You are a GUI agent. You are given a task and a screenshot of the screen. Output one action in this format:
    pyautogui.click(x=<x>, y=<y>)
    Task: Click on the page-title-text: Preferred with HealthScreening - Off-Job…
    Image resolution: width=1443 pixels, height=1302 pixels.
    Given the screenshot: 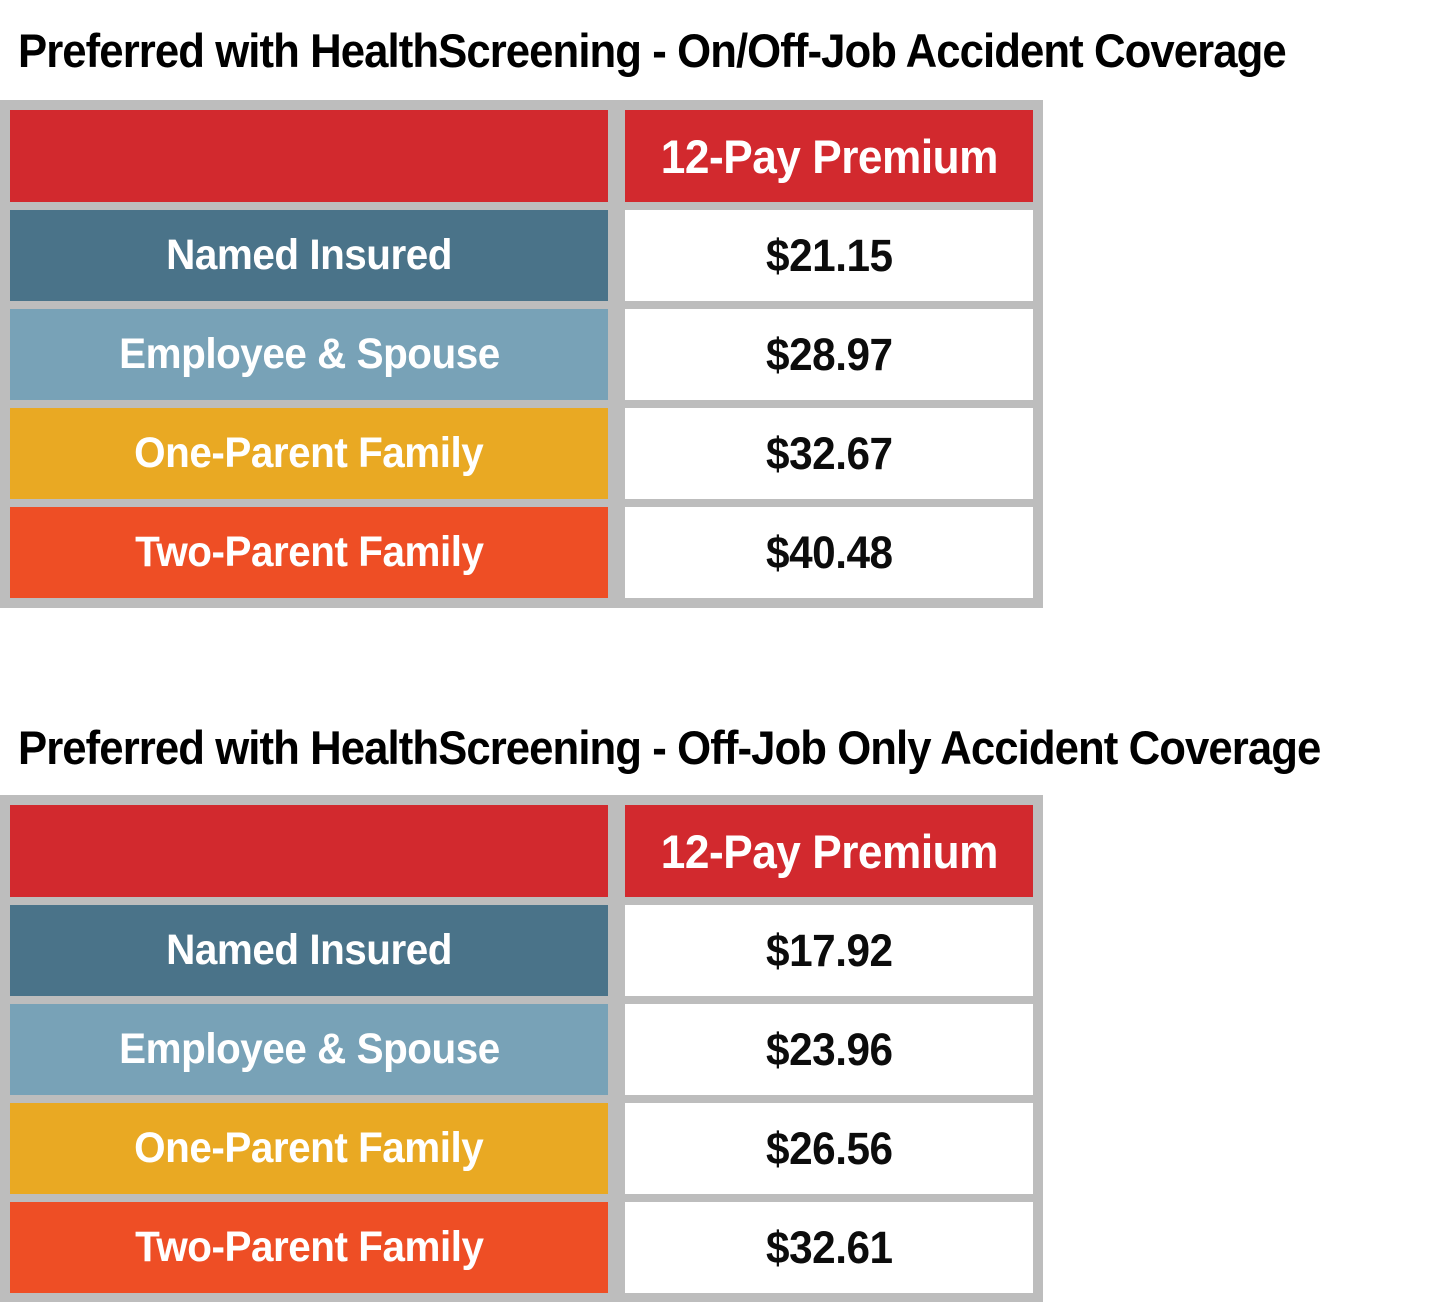 What is the action you would take?
    pyautogui.click(x=669, y=747)
    